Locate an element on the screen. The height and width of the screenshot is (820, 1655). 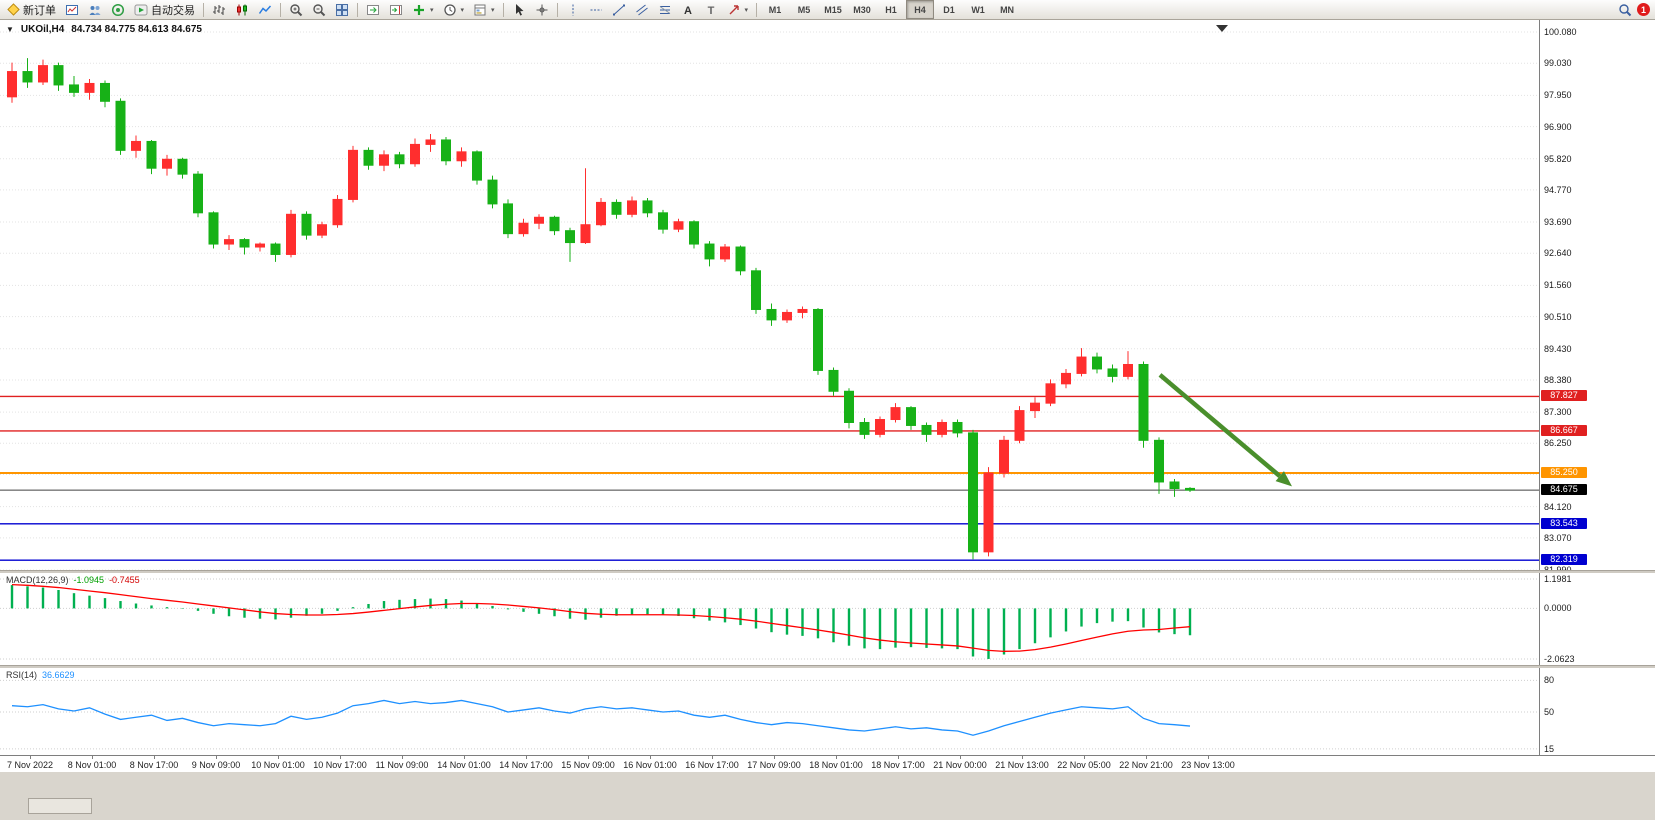
timeframe-m15-button: M15 is located at coordinates (833, 9).